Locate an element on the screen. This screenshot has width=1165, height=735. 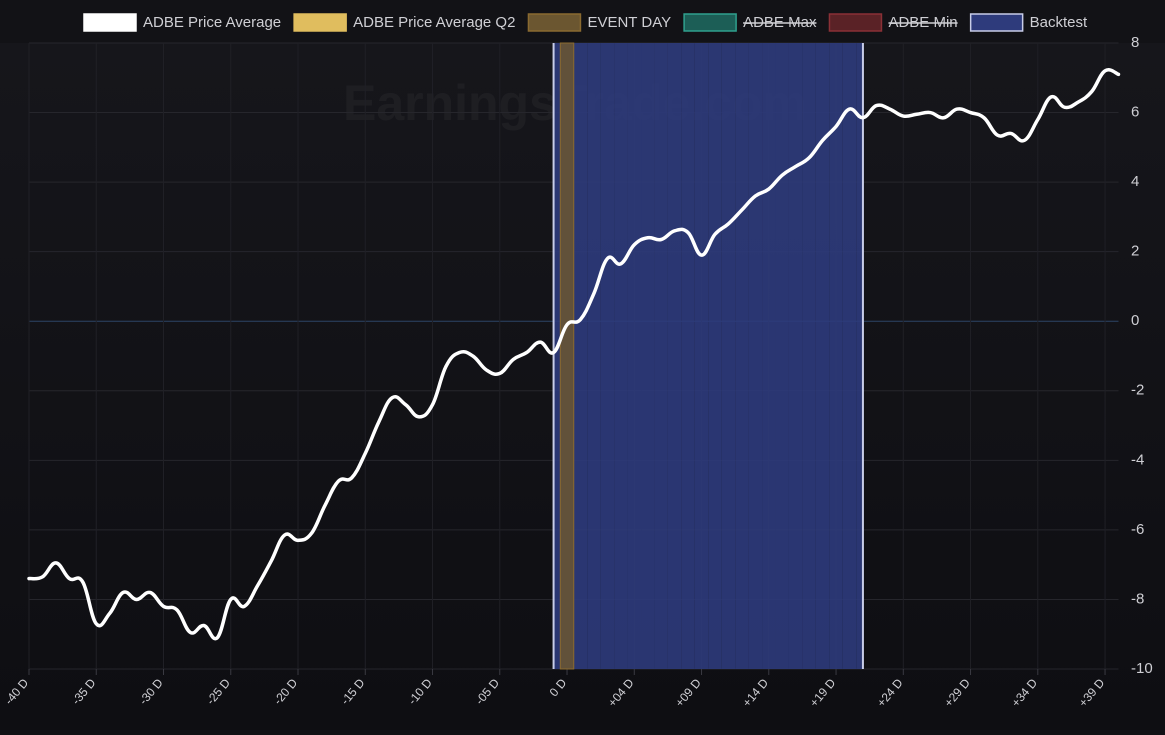
y-tick-label: 4 is located at coordinates (1135, 181).